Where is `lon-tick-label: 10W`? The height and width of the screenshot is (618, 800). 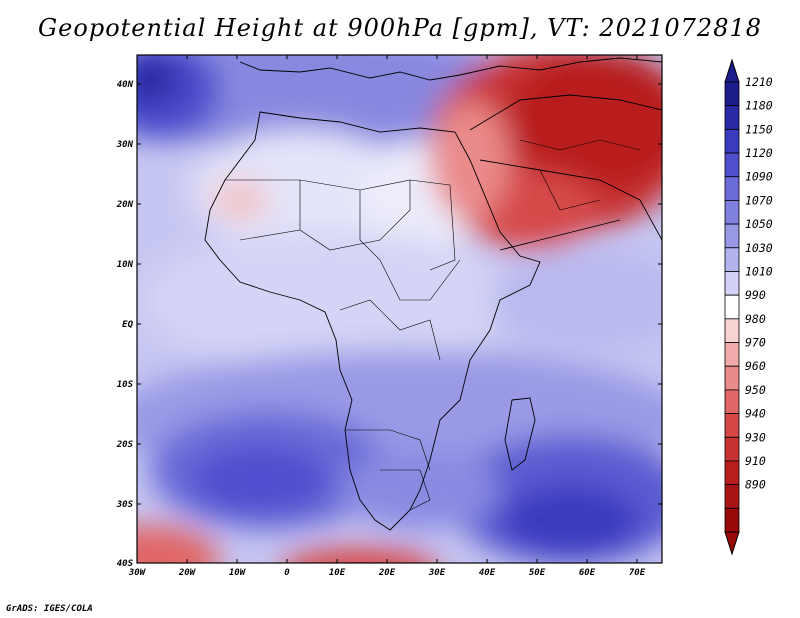
lon-tick-label: 10W is located at coordinates (238, 573).